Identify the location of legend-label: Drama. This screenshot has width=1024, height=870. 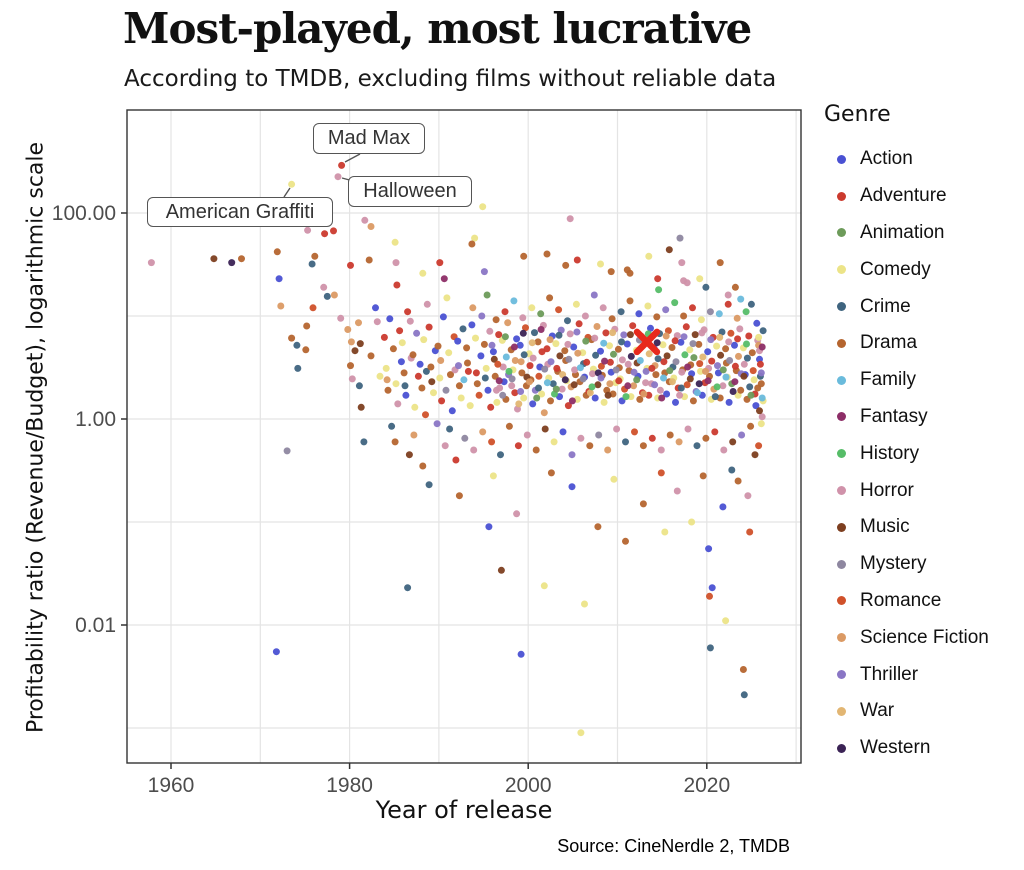
(889, 343).